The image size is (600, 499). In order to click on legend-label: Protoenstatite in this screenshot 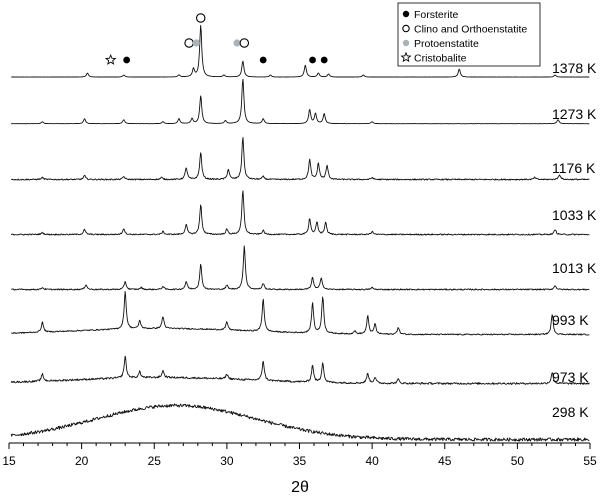, I will do `click(446, 44)`.